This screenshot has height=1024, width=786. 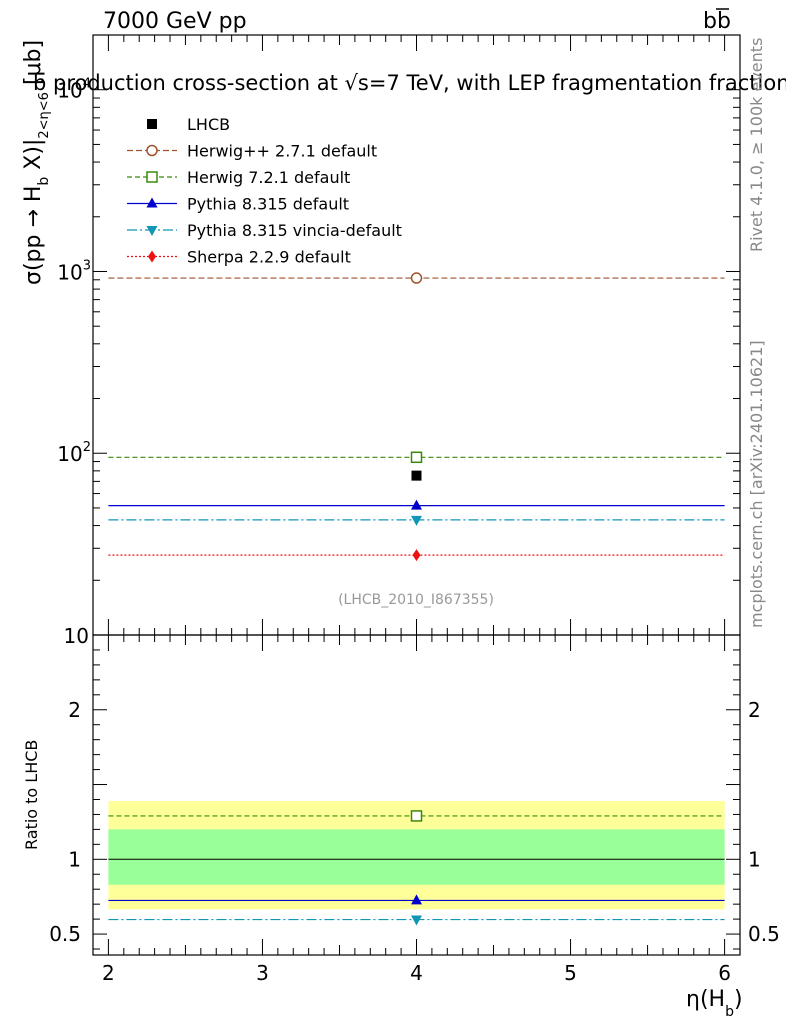 What do you see at coordinates (416, 475) in the screenshot?
I see `data-point-lhcb` at bounding box center [416, 475].